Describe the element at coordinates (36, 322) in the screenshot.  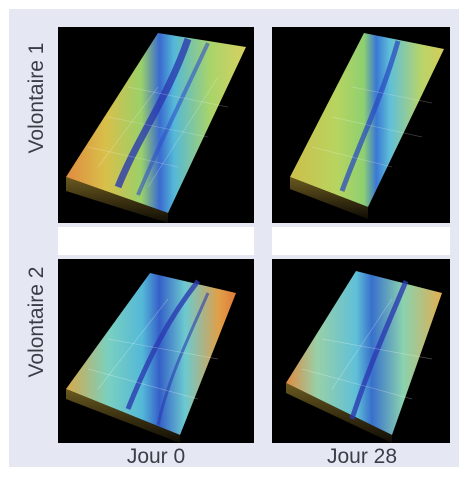
I see `row-label-volontaire-2: Volontaire 2` at that location.